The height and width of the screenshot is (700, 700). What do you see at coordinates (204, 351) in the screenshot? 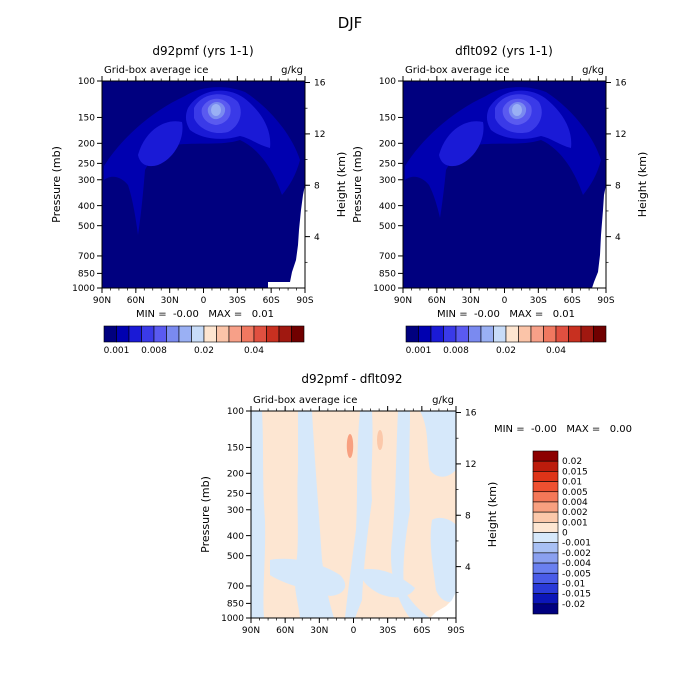
I see `colorbar-label: 0.02` at bounding box center [204, 351].